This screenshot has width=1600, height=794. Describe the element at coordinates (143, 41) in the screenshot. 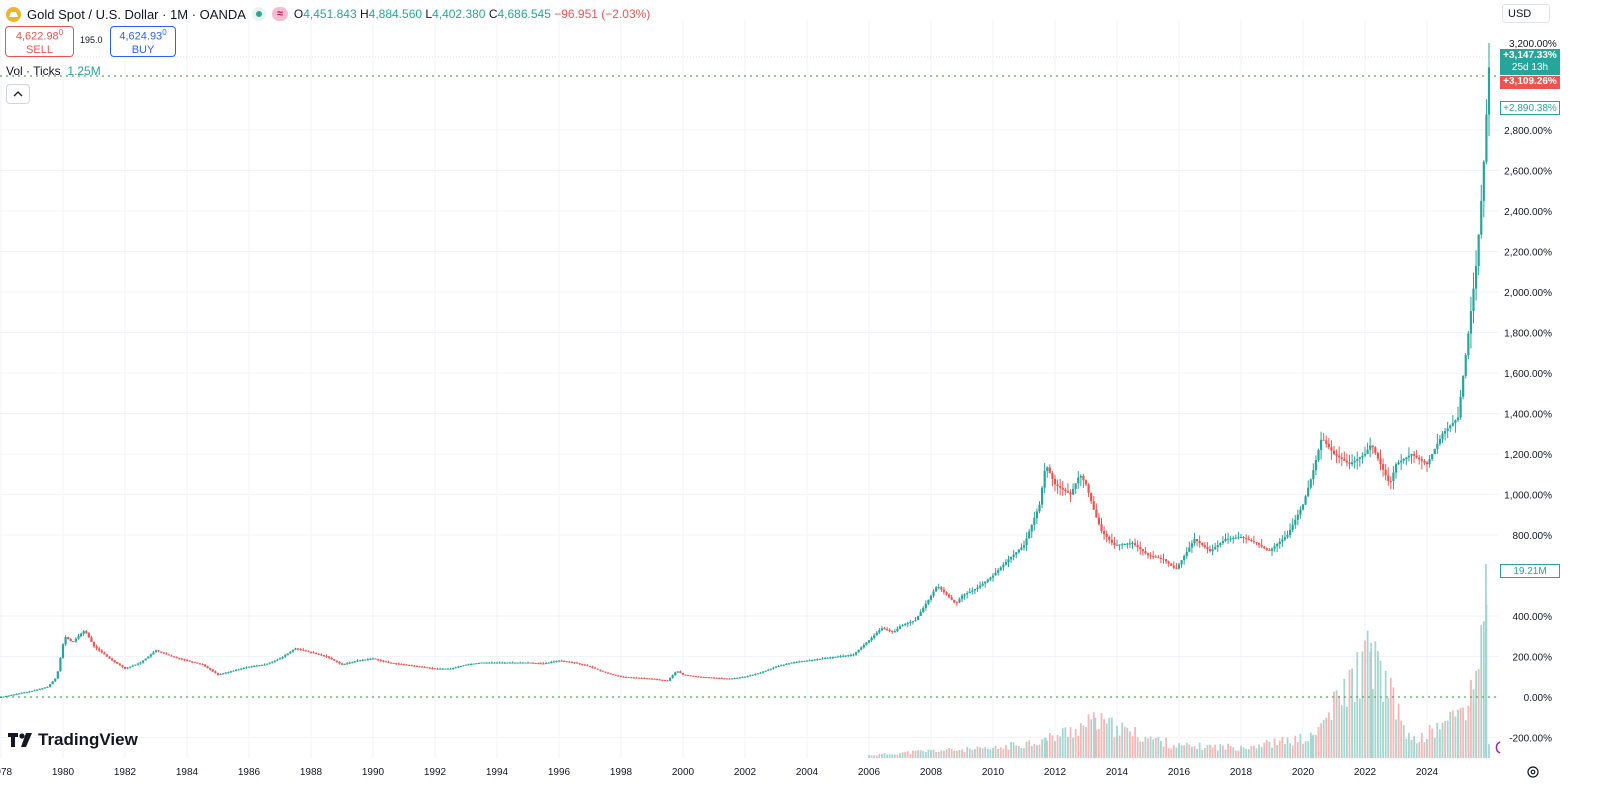

I see `buy-button: 4,624.930 BUY` at that location.